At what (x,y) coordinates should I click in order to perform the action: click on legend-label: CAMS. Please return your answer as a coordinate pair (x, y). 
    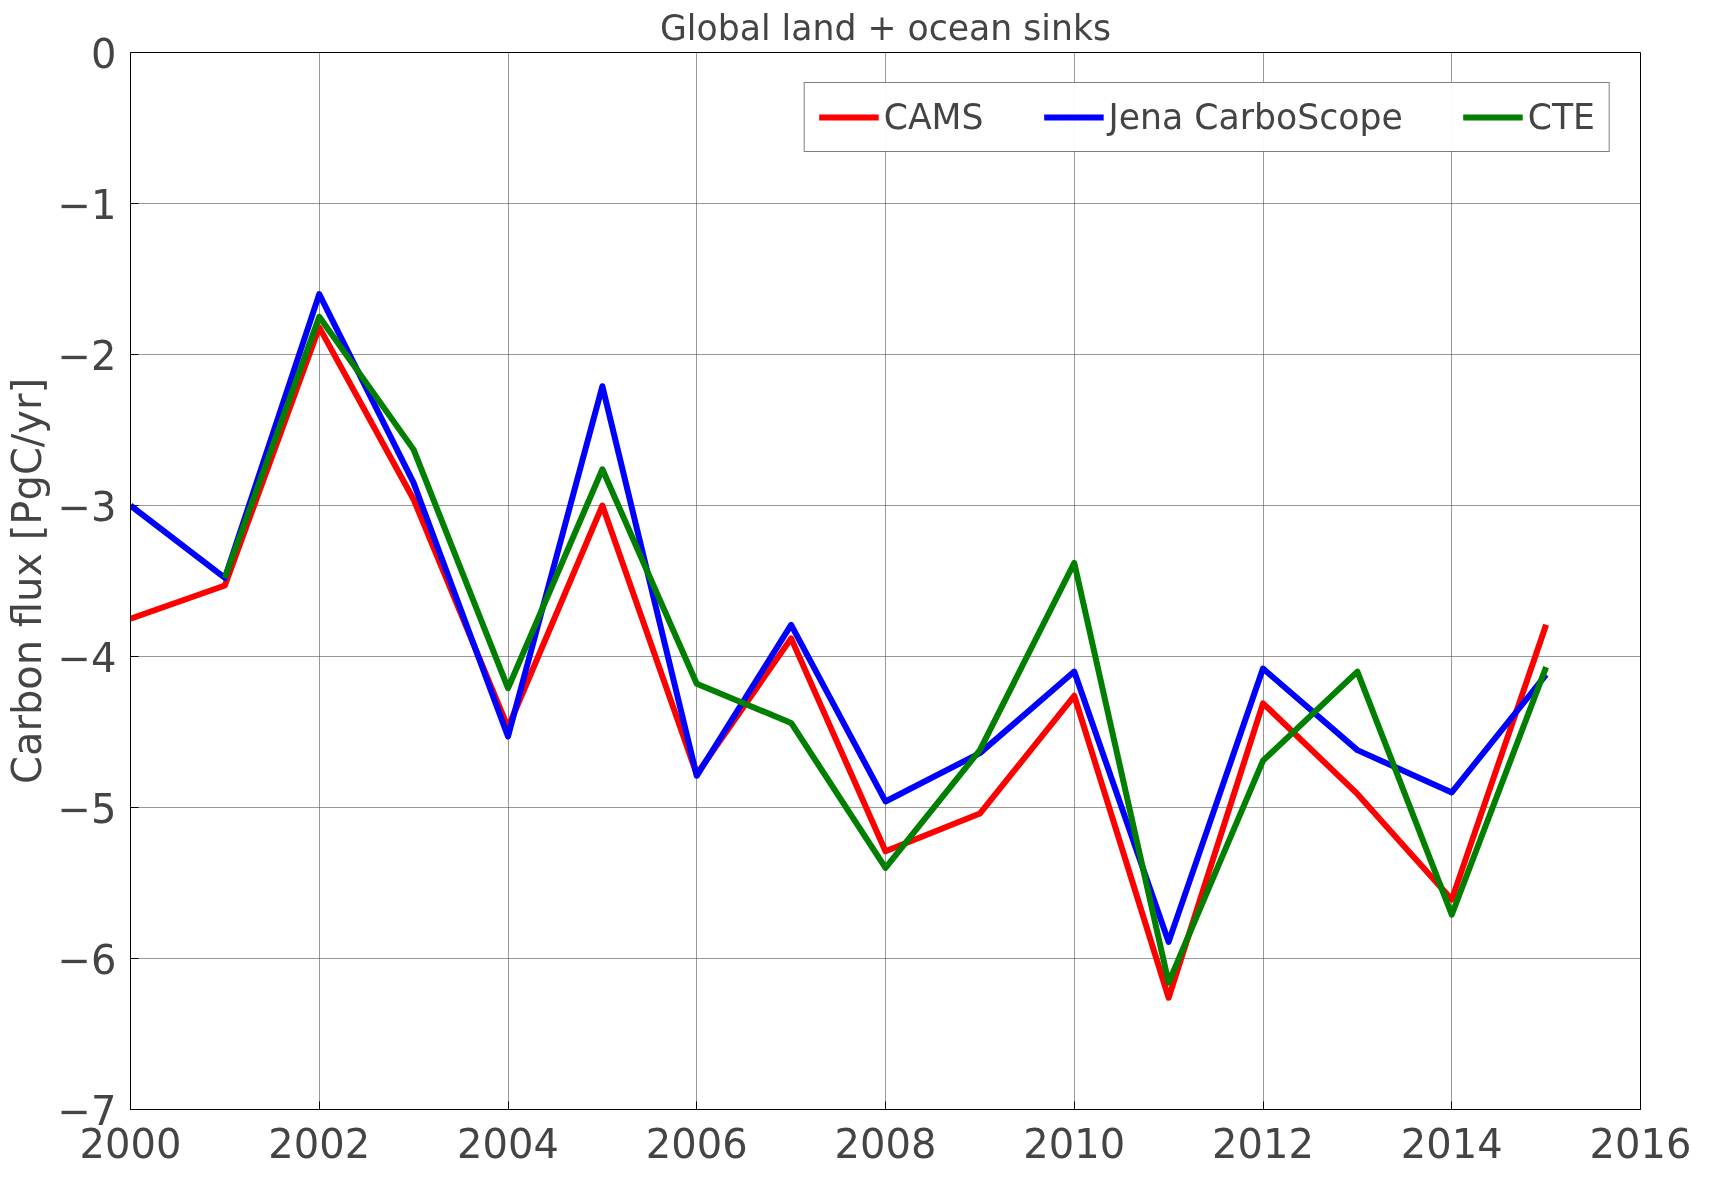
    Looking at the image, I should click on (933, 117).